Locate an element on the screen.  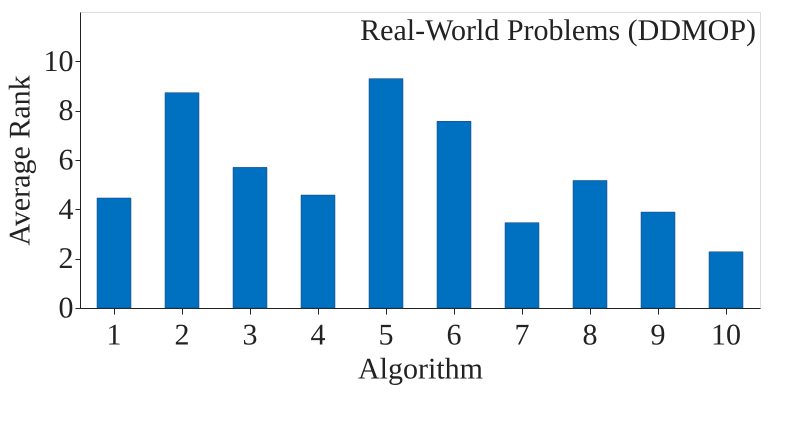
y-tick-label: 4 is located at coordinates (66, 209).